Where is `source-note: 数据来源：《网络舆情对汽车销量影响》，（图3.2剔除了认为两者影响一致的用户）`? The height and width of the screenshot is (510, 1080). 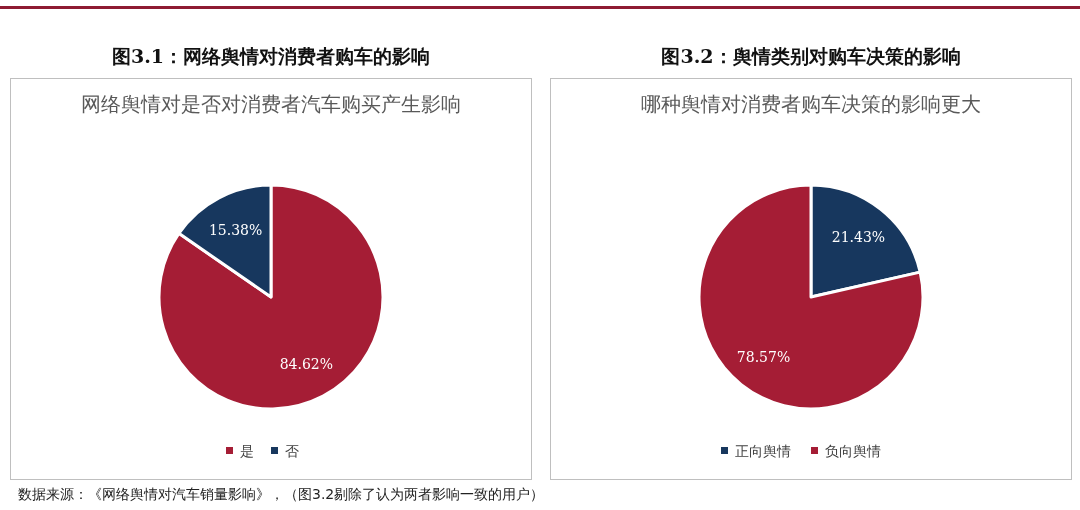
source-note: 数据来源：《网络舆情对汽车销量影响》，（图3.2剔除了认为两者影响一致的用户） is located at coordinates (281, 495).